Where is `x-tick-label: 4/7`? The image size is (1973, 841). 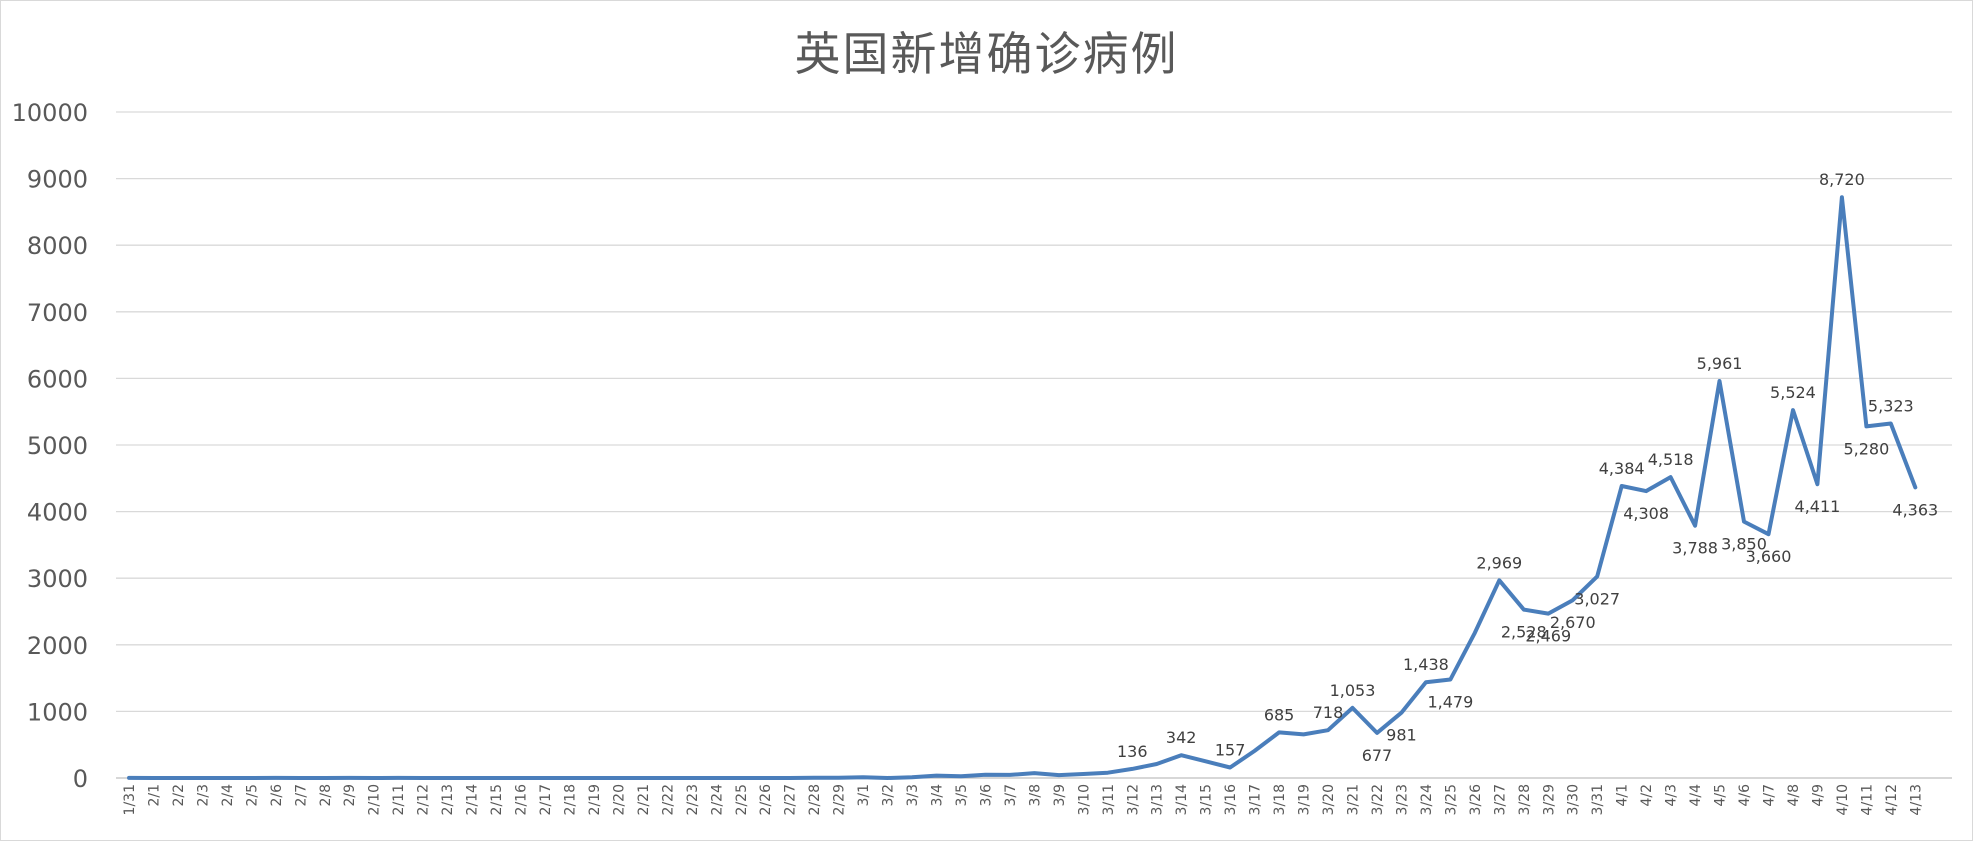
x-tick-label: 4/7 is located at coordinates (1769, 795).